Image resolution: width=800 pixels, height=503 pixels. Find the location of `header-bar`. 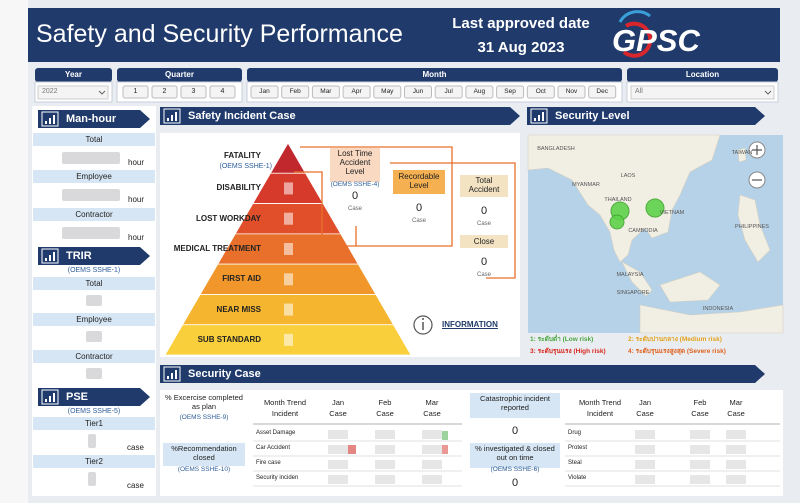

header-bar is located at coordinates (404, 35).